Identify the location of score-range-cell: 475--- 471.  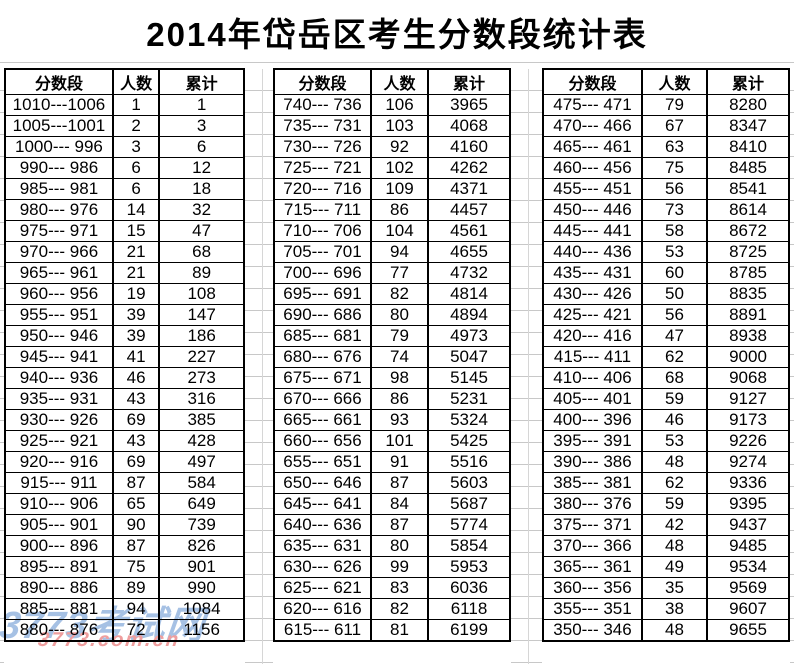
(592, 105).